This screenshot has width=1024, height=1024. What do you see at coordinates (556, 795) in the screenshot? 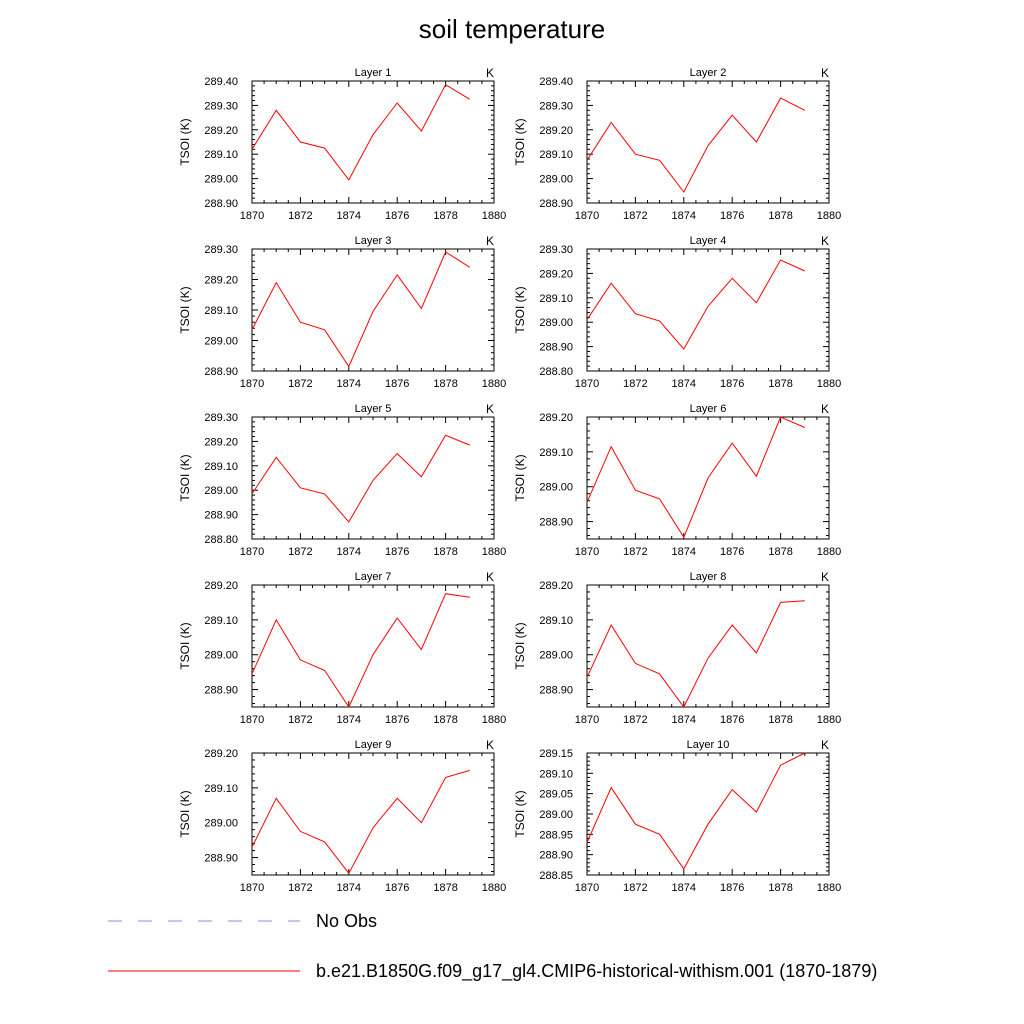
I see `y-tick-label: 289.05` at bounding box center [556, 795].